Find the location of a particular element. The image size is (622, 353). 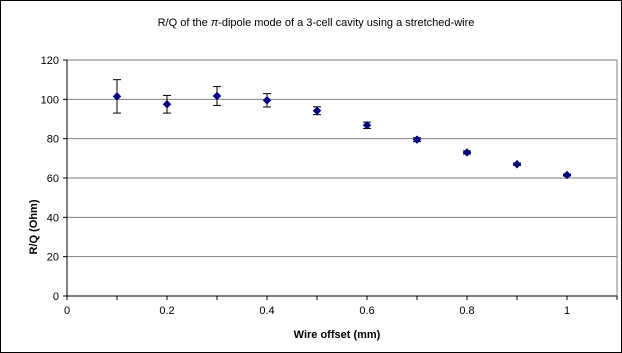

y-tick-label: 0 is located at coordinates (56, 297).